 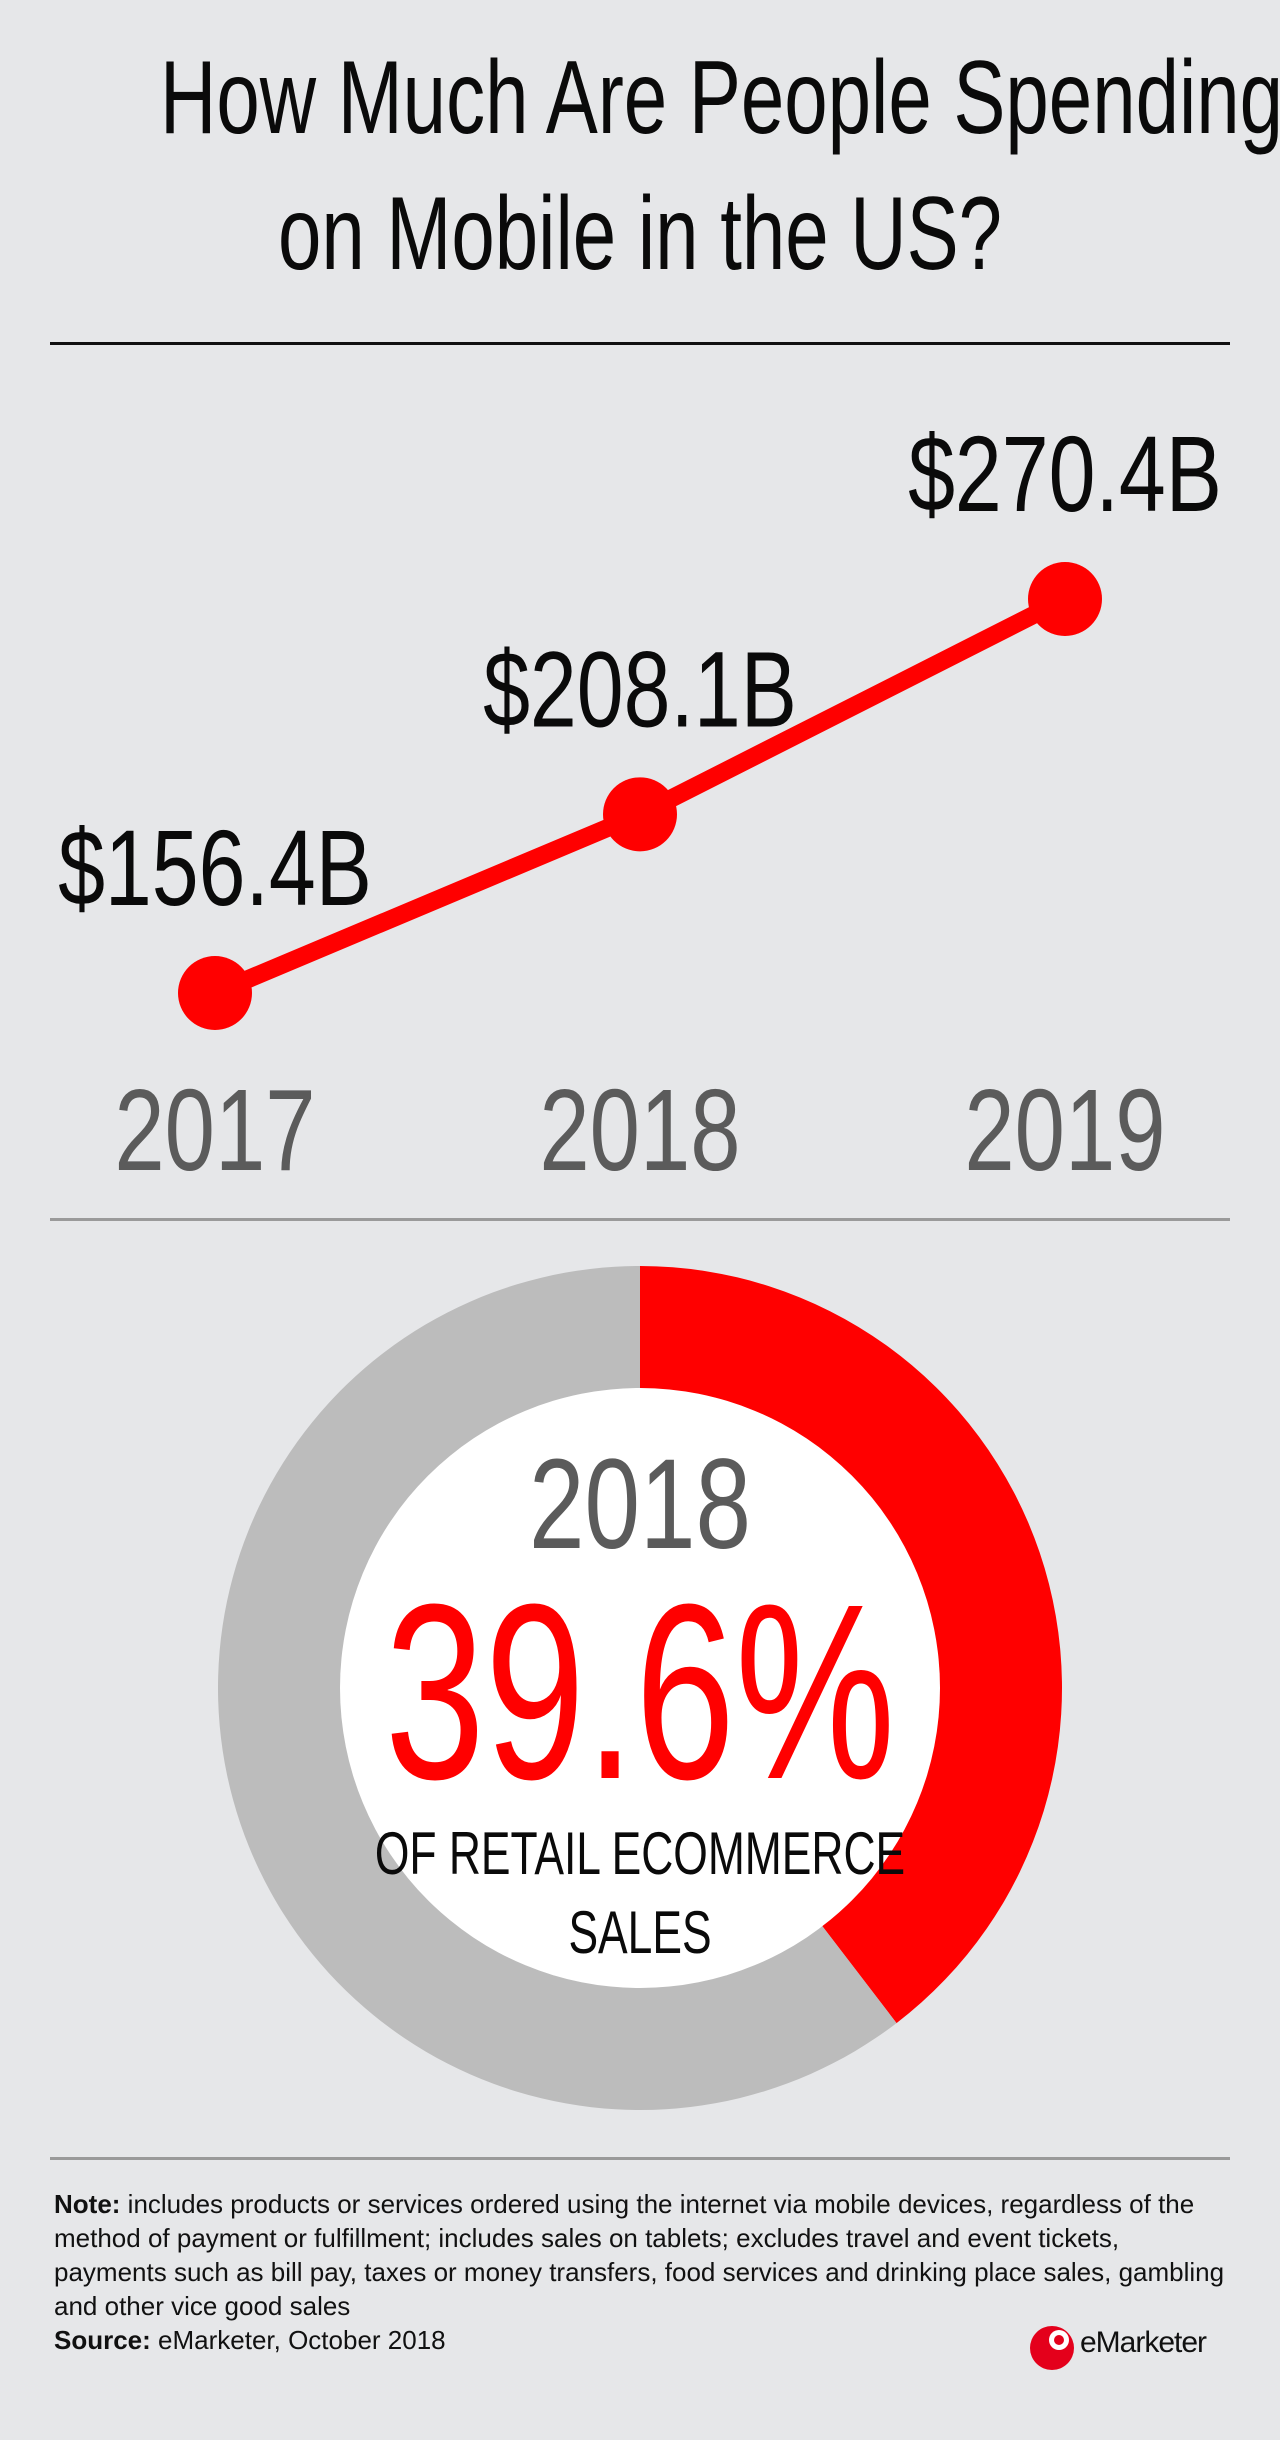 I want to click on data-label-2017: $156.4B, so click(x=215, y=868).